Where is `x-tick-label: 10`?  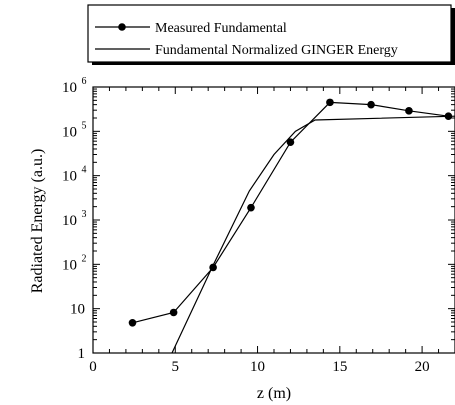
x-tick-label: 10 is located at coordinates (257, 367).